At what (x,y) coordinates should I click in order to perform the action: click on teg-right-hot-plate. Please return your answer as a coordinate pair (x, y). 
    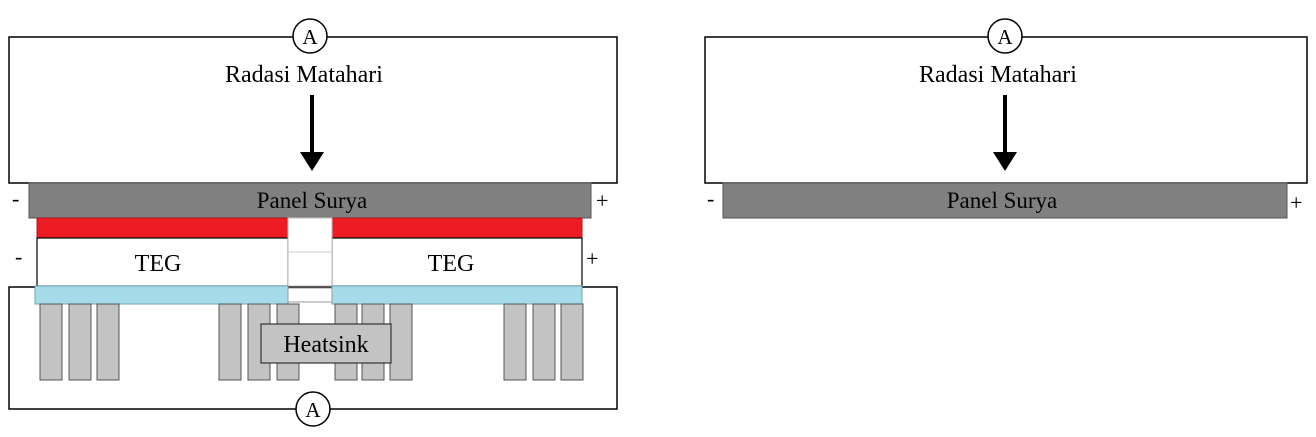
    Looking at the image, I should click on (457, 228).